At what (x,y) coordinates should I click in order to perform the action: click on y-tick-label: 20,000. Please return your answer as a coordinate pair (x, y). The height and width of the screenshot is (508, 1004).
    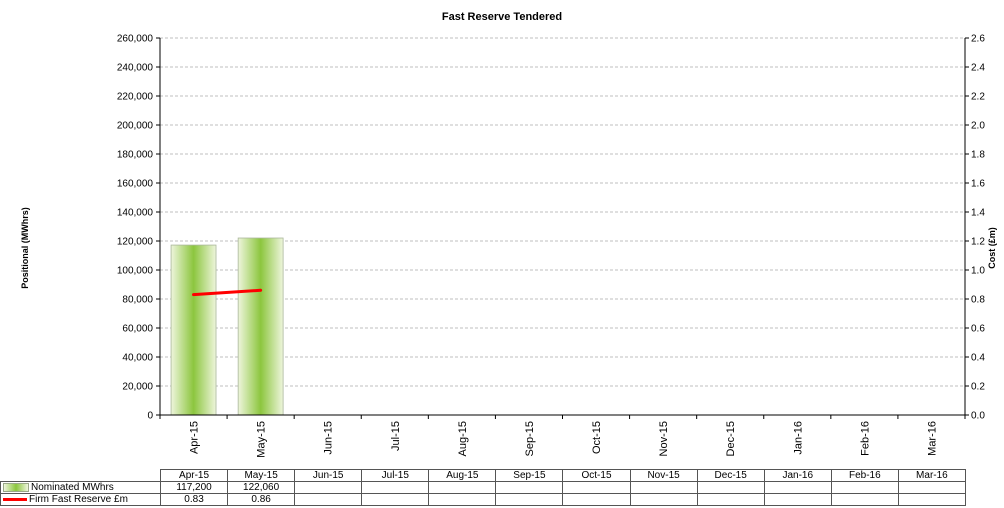
    Looking at the image, I should click on (137, 387).